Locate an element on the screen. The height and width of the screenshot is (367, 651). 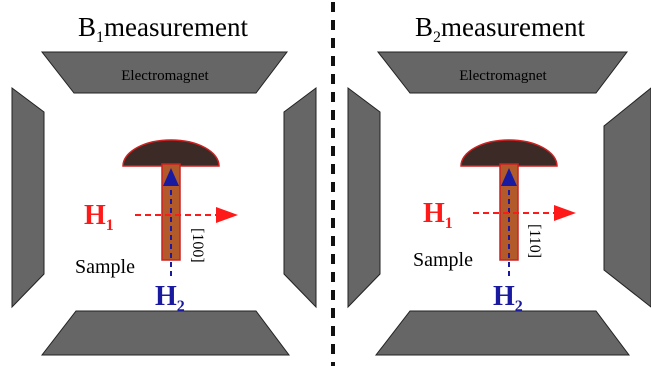
crystal-direction-label: [100] is located at coordinates (197, 245).